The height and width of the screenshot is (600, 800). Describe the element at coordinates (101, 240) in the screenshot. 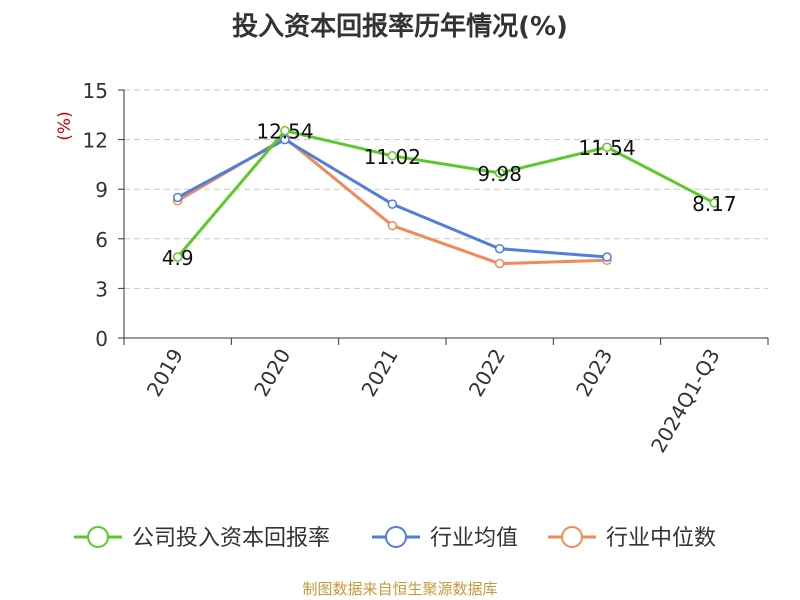

I see `y-tick-label-2: 6` at that location.